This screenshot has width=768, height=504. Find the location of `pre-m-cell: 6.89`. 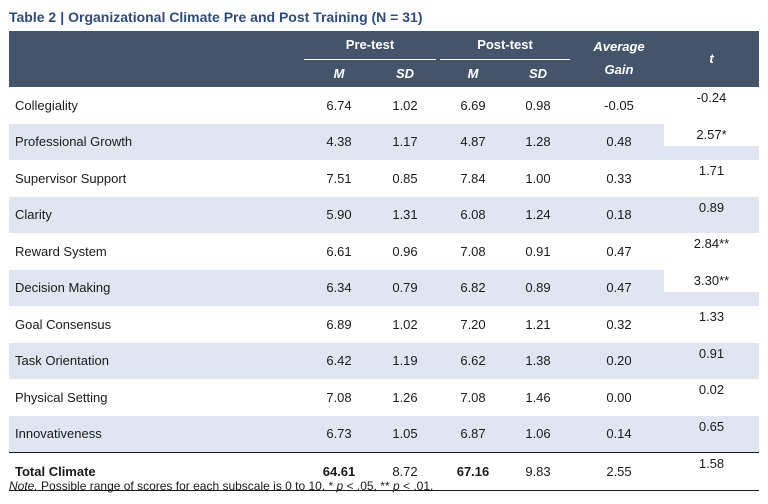

pre-m-cell: 6.89 is located at coordinates (339, 324).